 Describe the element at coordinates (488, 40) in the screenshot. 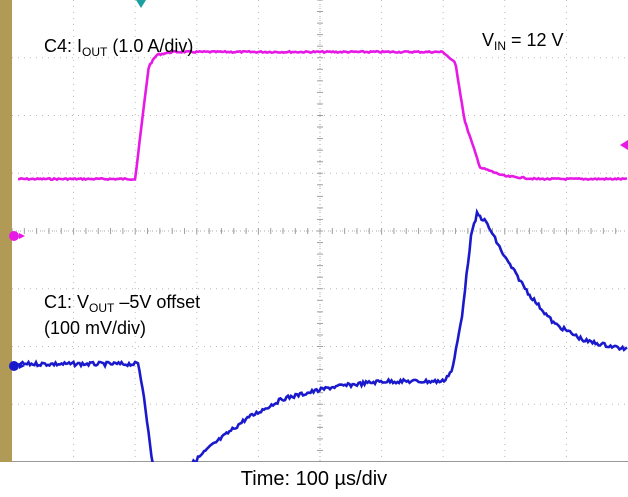

I see `vin-prefix: V` at that location.